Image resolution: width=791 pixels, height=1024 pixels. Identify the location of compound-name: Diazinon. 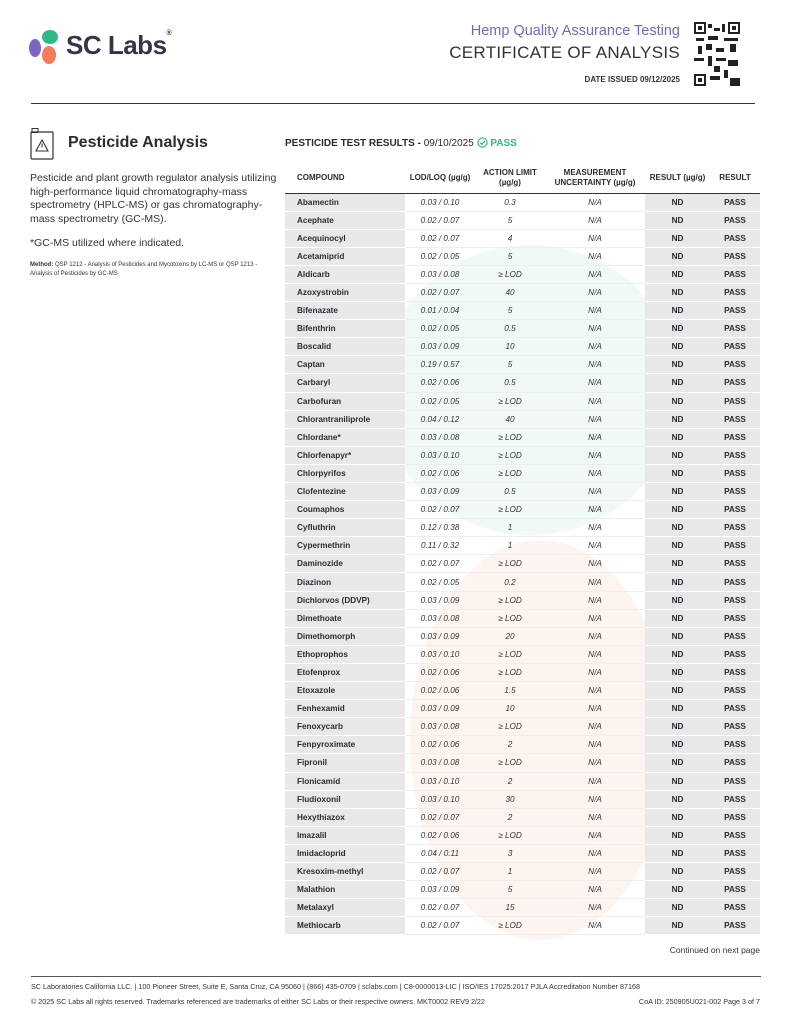
(345, 582).